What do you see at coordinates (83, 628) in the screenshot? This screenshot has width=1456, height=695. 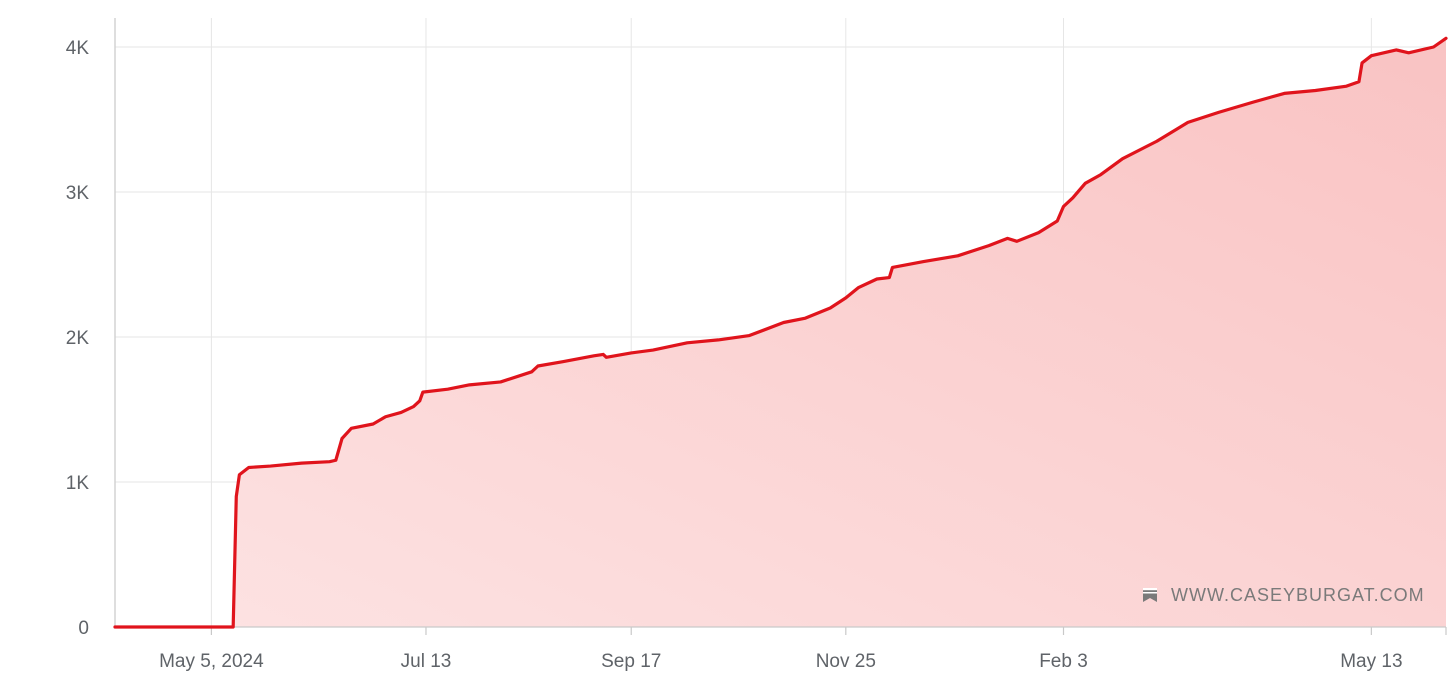 I see `y-tick-label-0: 0` at bounding box center [83, 628].